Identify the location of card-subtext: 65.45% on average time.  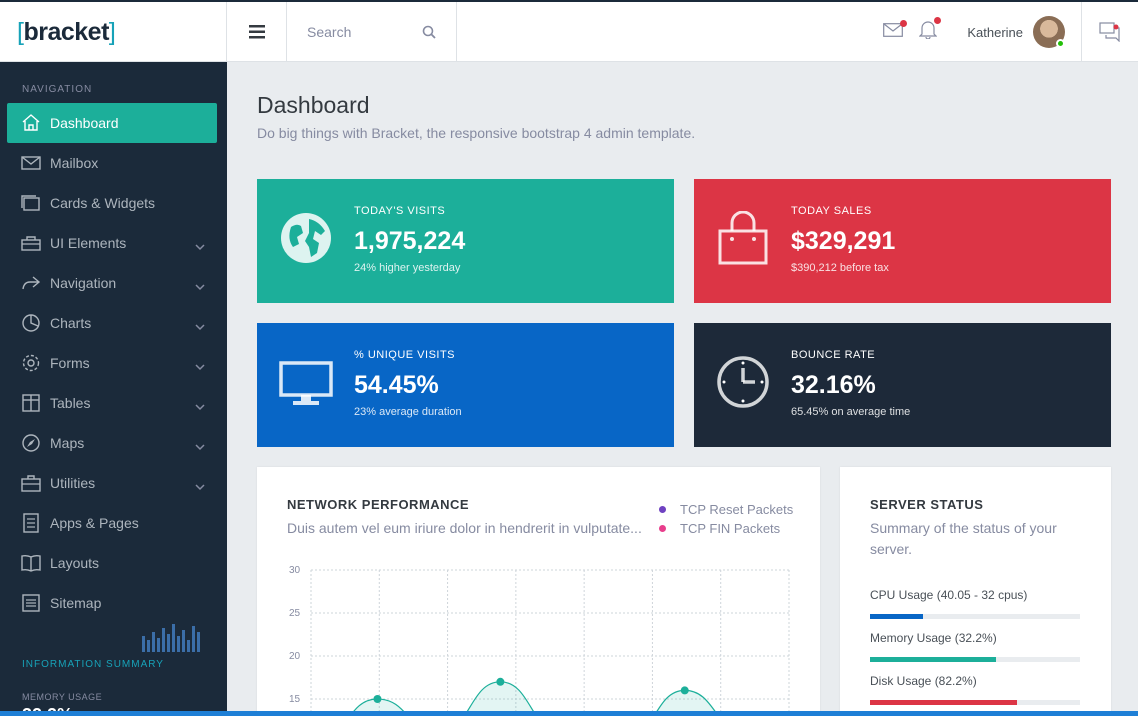
(851, 412).